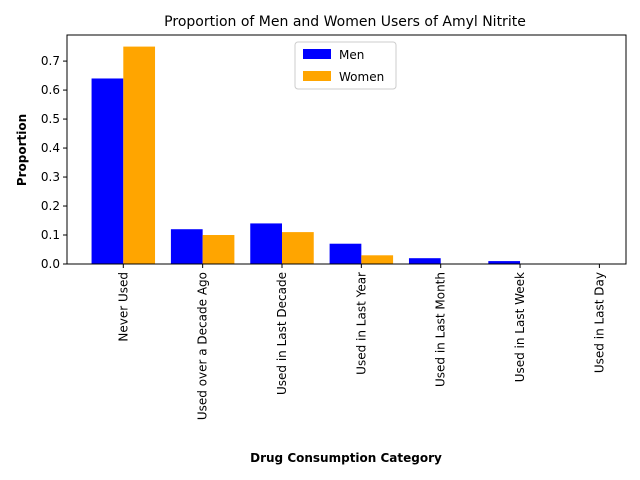 The image size is (640, 480). What do you see at coordinates (50, 264) in the screenshot?
I see `y-tick-label: 0.0` at bounding box center [50, 264].